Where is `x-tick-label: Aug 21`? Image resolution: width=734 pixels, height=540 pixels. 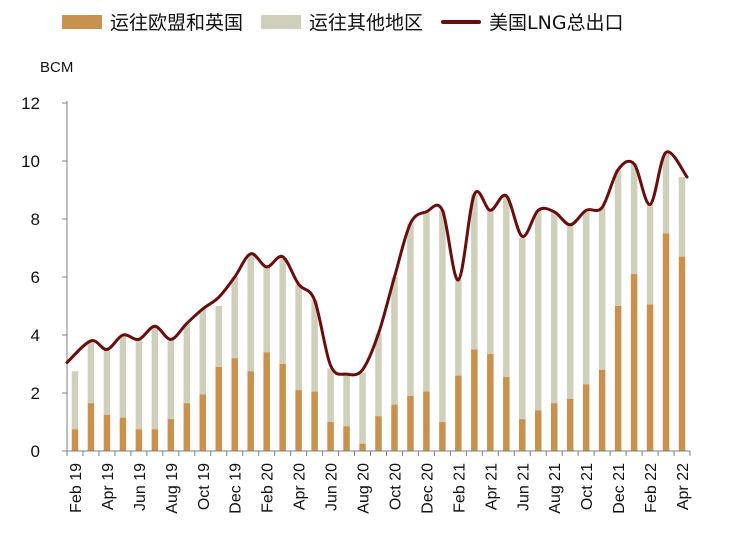
x-tick-label: Aug 21 is located at coordinates (555, 488).